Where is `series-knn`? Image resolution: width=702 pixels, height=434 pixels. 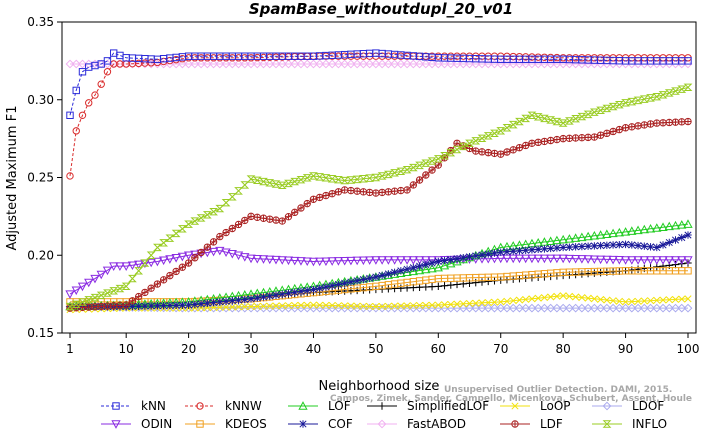 series-knn is located at coordinates (379, 84).